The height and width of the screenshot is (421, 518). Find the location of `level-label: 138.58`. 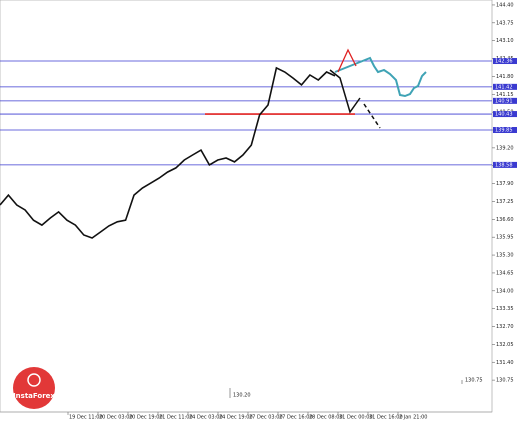

level-label: 138.58 is located at coordinates (504, 165).